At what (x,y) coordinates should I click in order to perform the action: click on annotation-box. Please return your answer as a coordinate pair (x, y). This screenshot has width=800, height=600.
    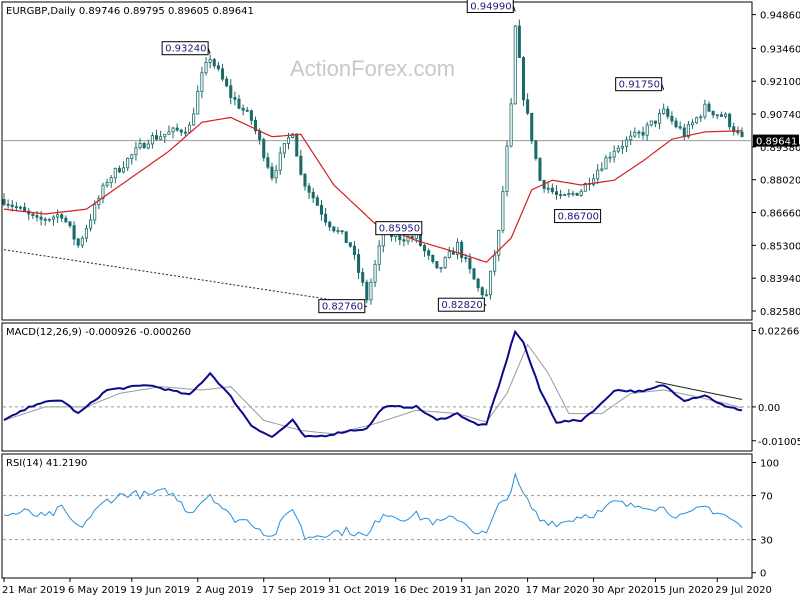
    Looking at the image, I should click on (185, 48).